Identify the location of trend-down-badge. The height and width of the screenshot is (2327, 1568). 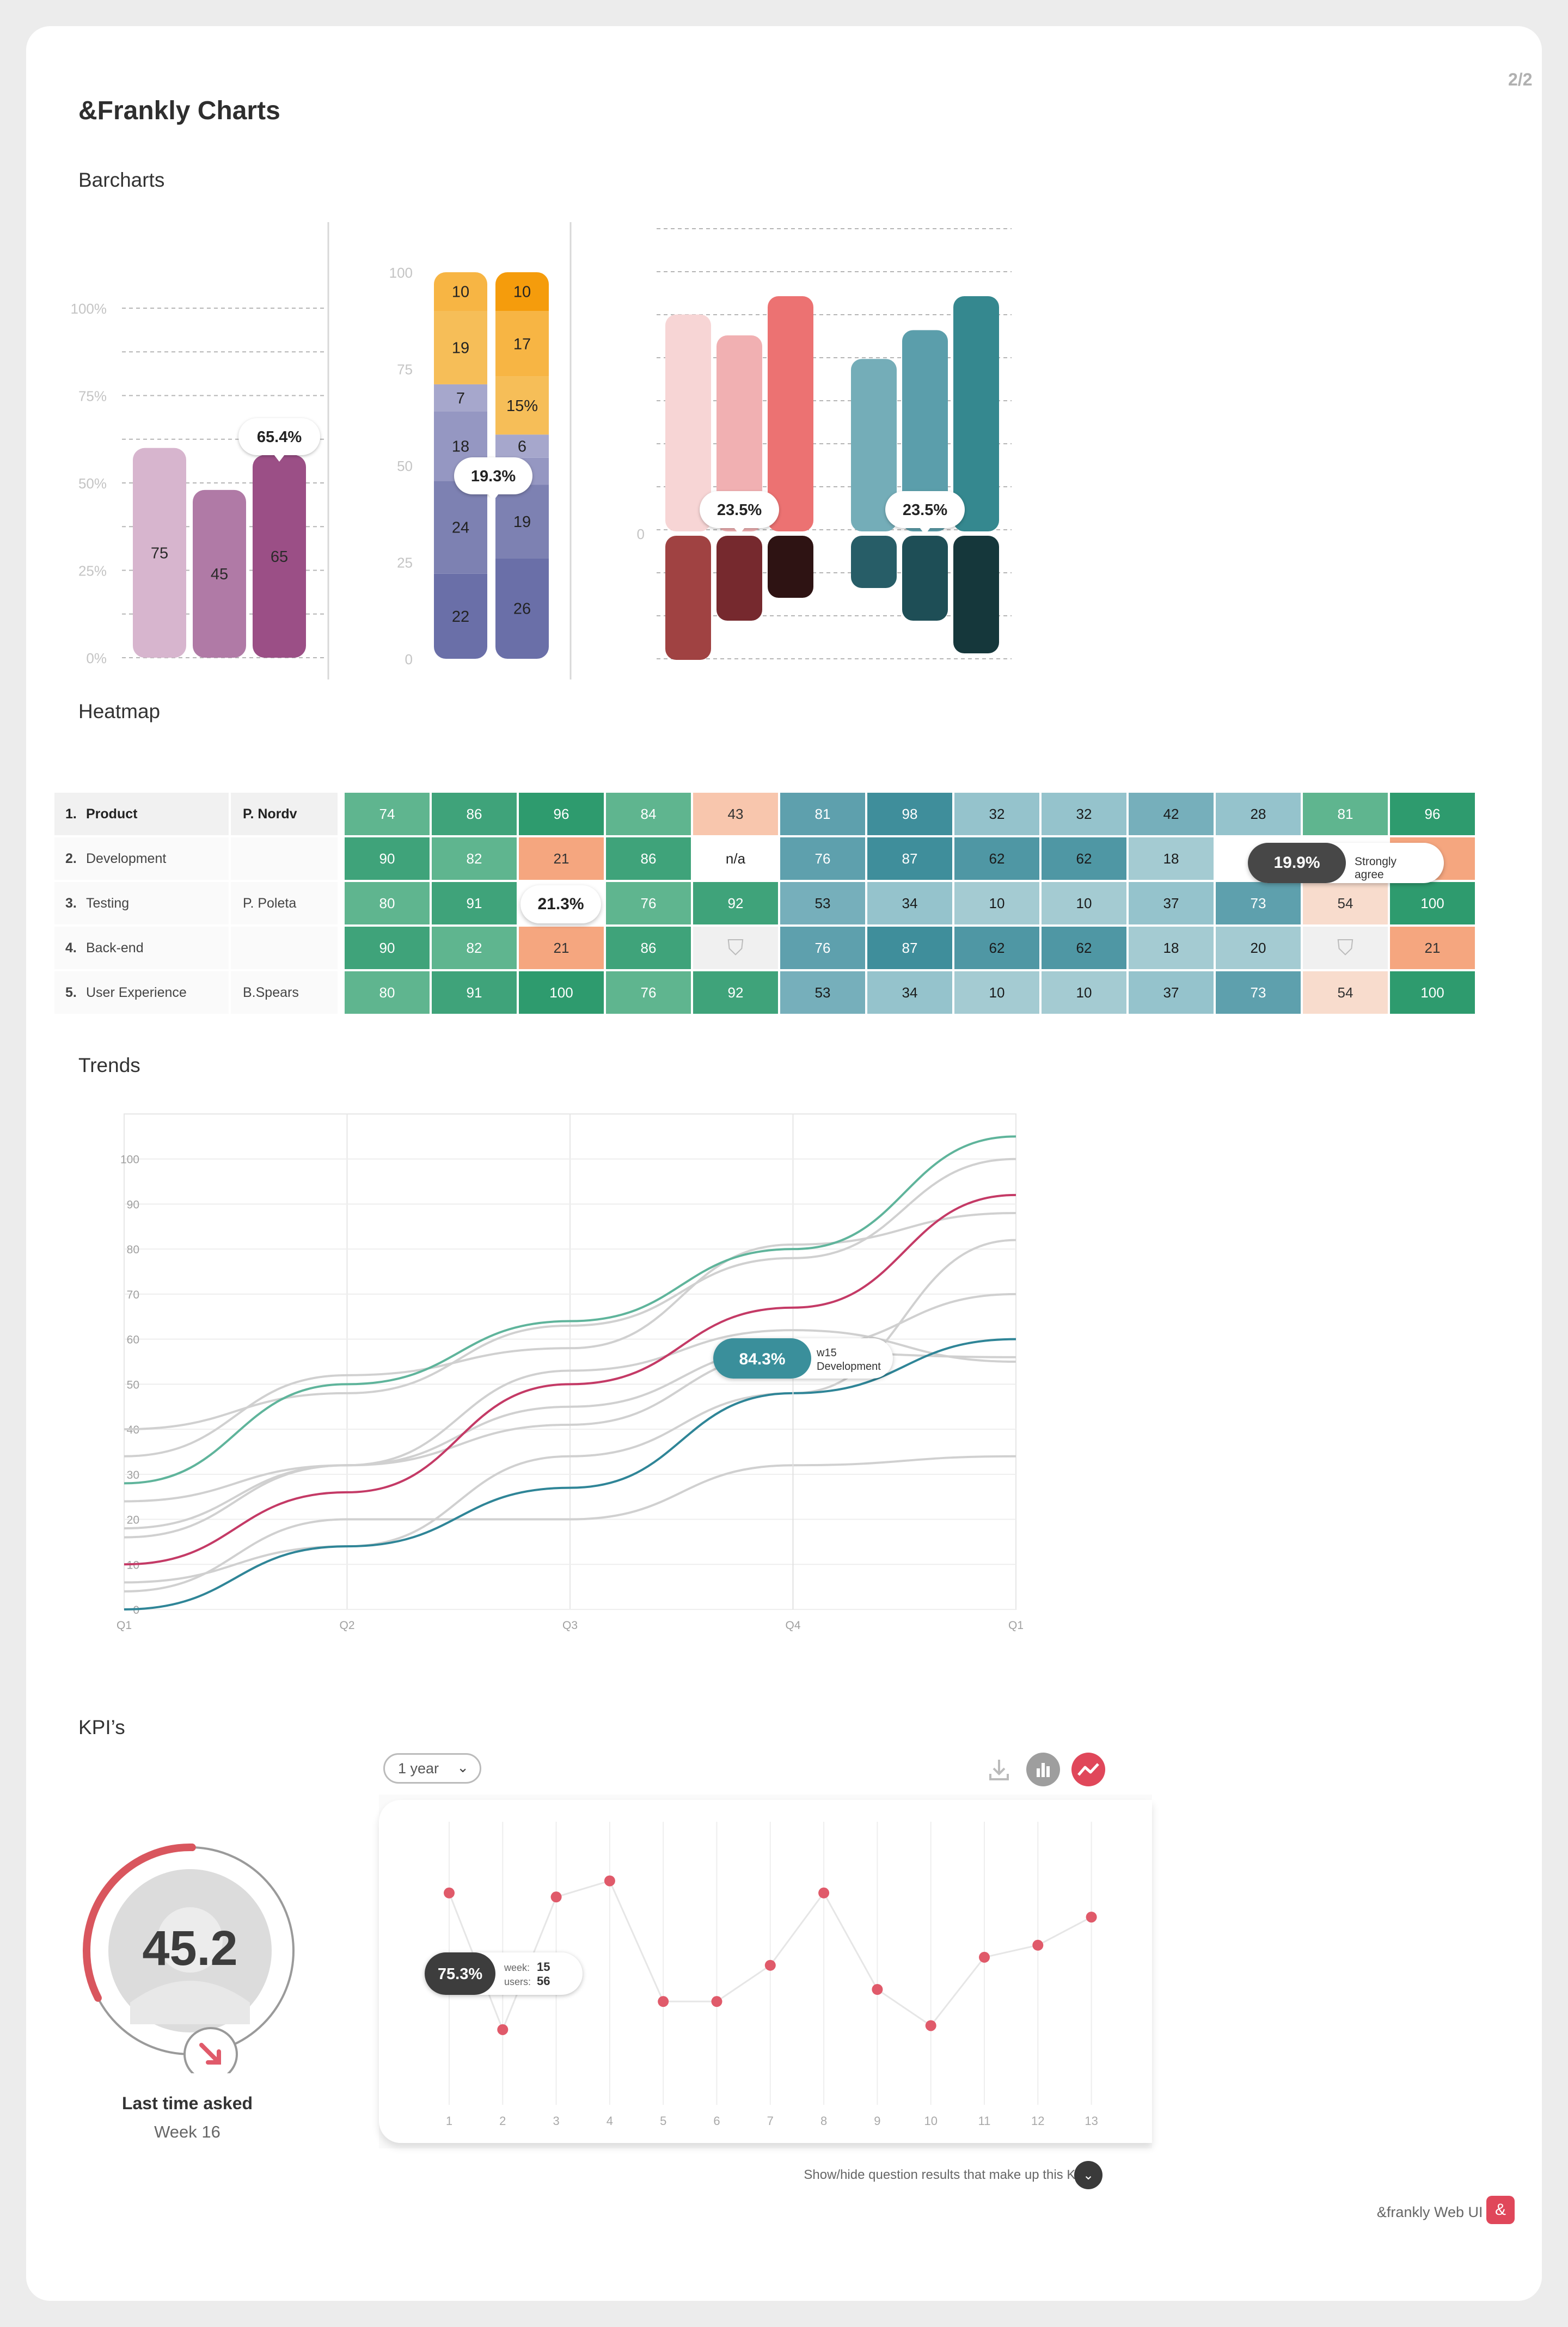
(210, 2054).